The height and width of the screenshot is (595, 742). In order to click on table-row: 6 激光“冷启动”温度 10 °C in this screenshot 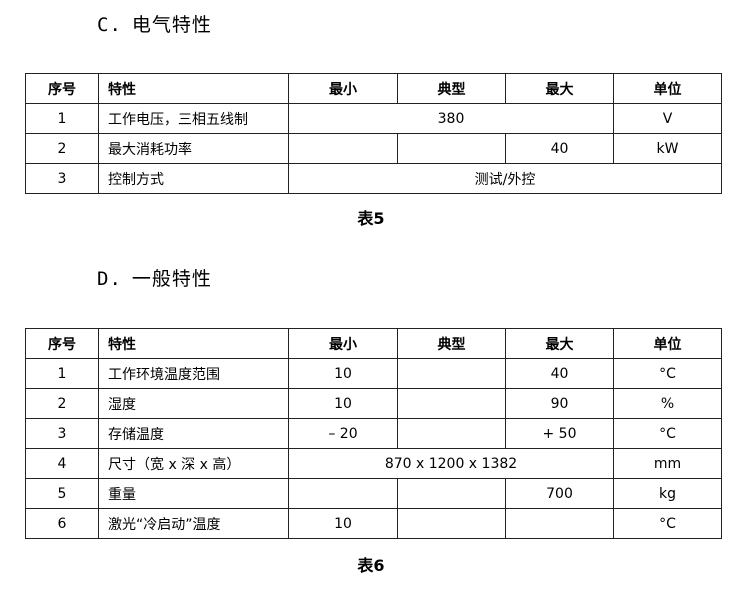, I will do `click(373, 523)`.